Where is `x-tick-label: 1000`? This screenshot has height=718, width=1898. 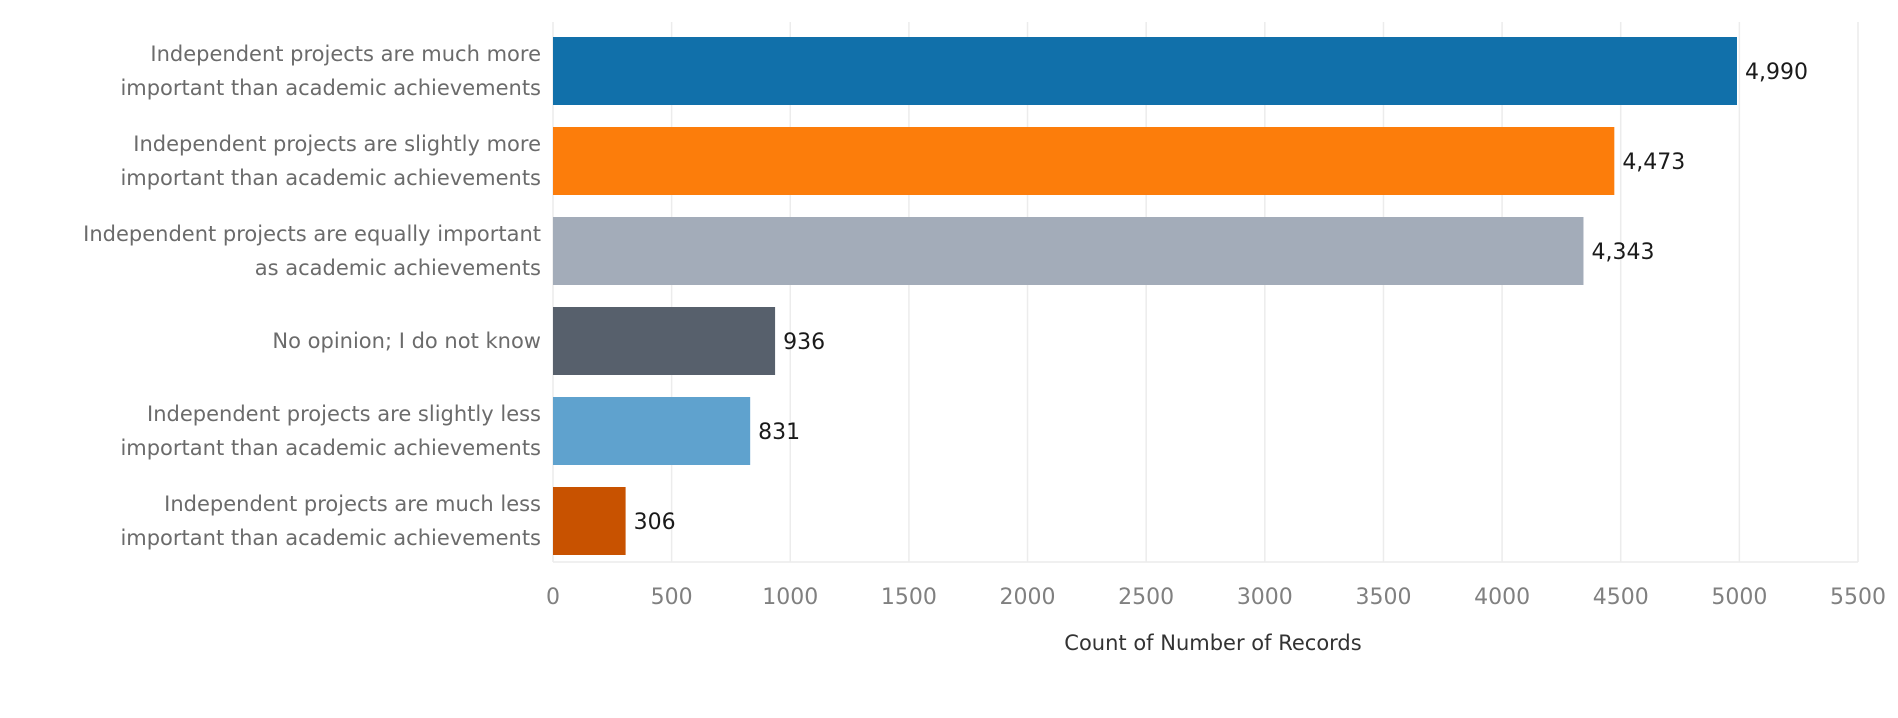
x-tick-label: 1000 is located at coordinates (790, 597).